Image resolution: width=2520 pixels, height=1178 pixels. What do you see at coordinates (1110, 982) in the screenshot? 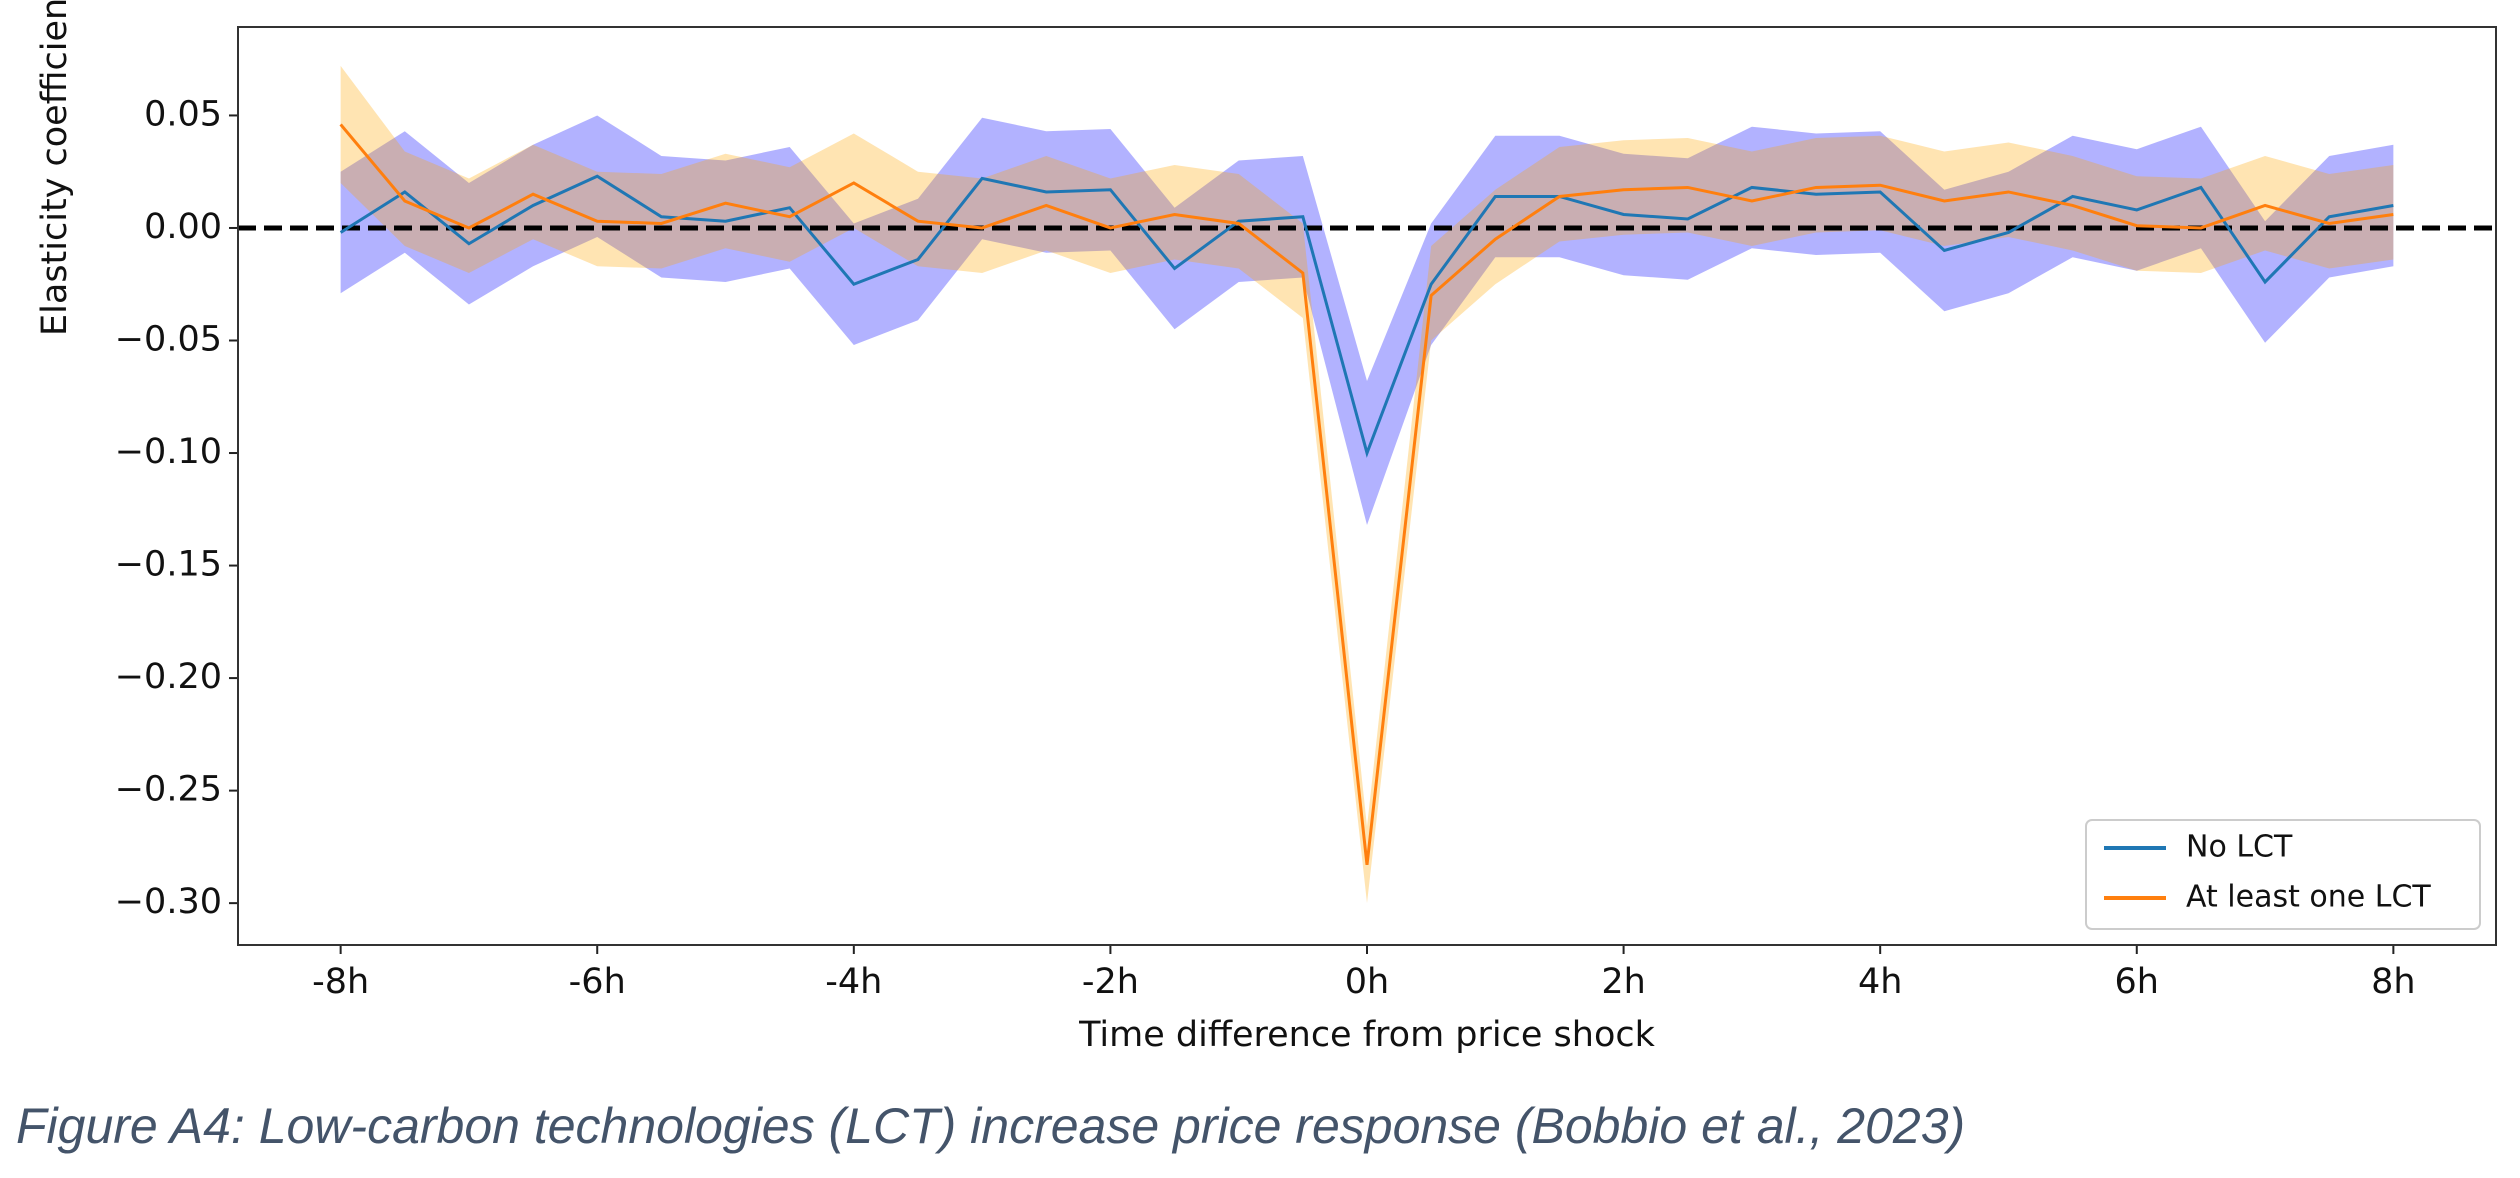
I see `x-tick-label: -2h` at bounding box center [1110, 982].